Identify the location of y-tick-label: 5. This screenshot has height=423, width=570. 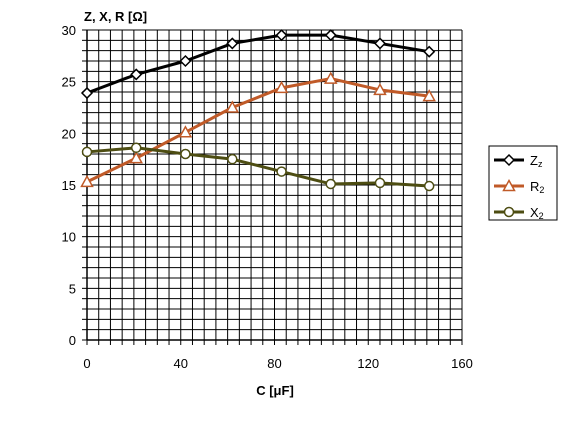
(72, 288).